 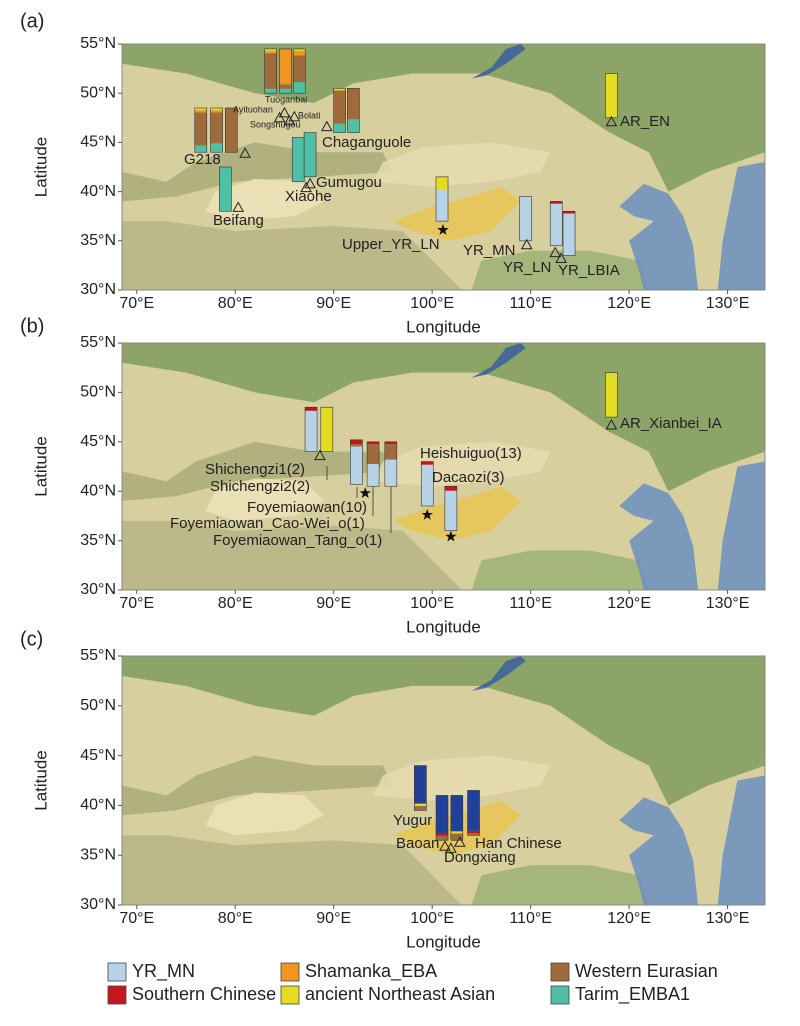 I want to click on x-tick-label: 90°E, so click(x=333, y=603).